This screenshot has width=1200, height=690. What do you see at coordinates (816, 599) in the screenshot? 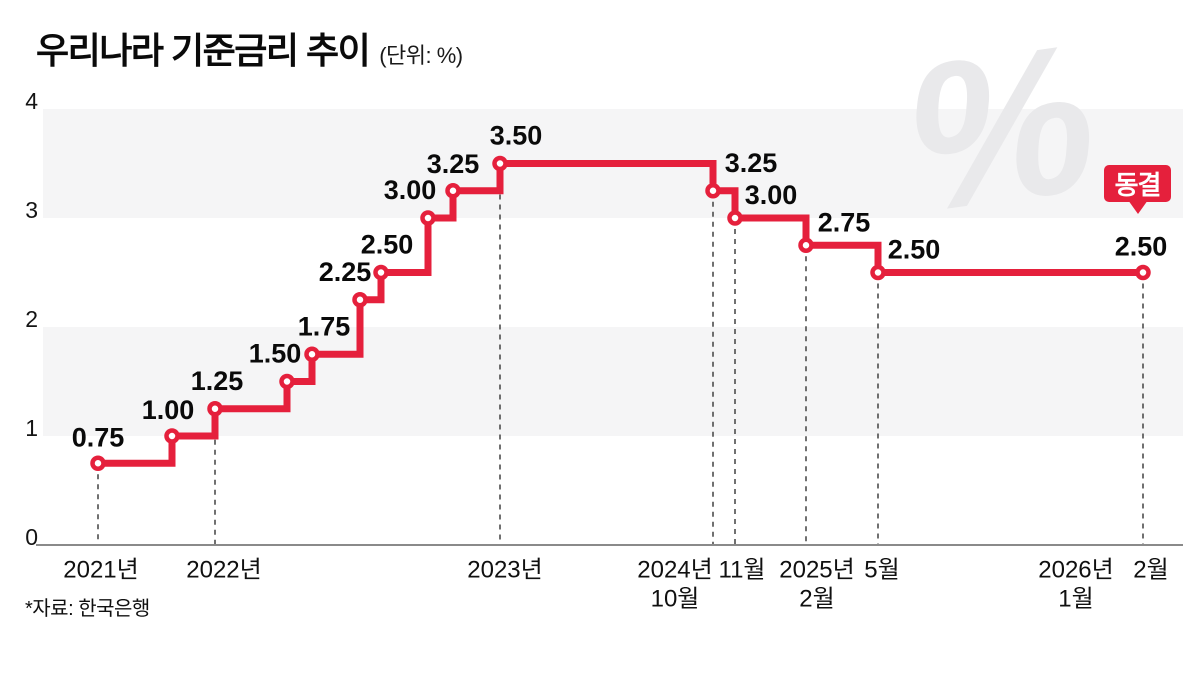
I see `x-axis-label-line2: 2월` at bounding box center [816, 599].